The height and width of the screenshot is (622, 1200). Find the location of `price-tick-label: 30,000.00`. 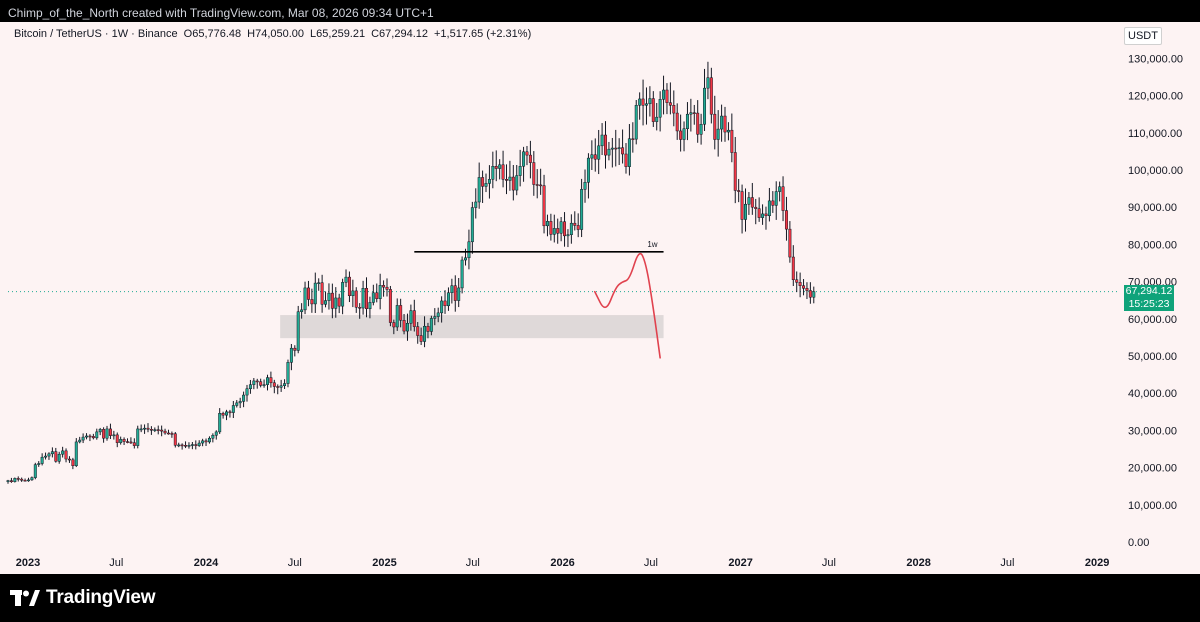

price-tick-label: 30,000.00 is located at coordinates (1152, 431).